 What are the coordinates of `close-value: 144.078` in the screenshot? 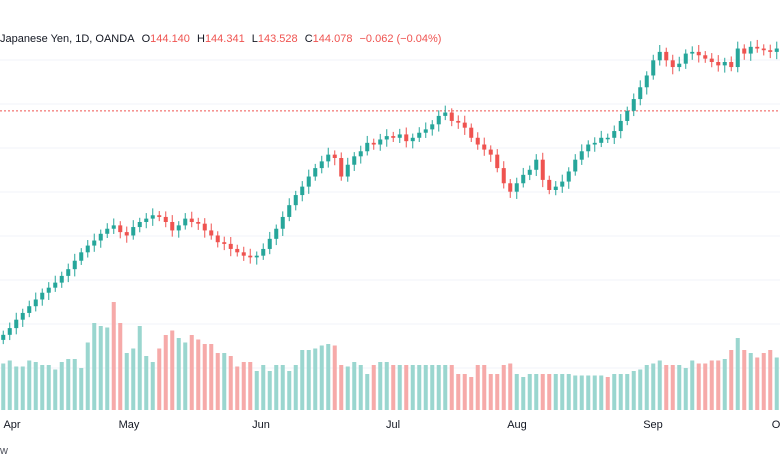 It's located at (332, 39).